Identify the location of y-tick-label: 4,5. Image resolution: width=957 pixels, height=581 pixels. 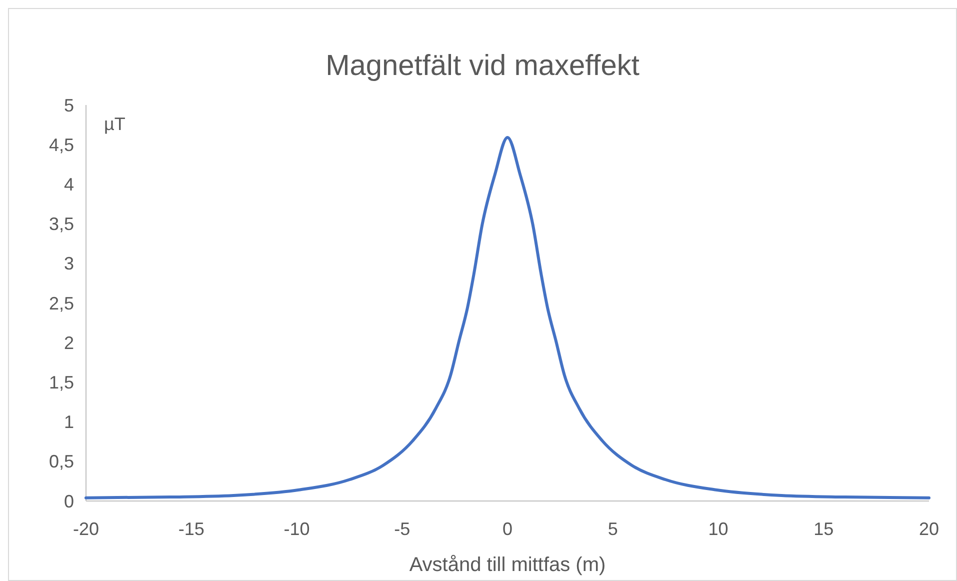
(61, 144).